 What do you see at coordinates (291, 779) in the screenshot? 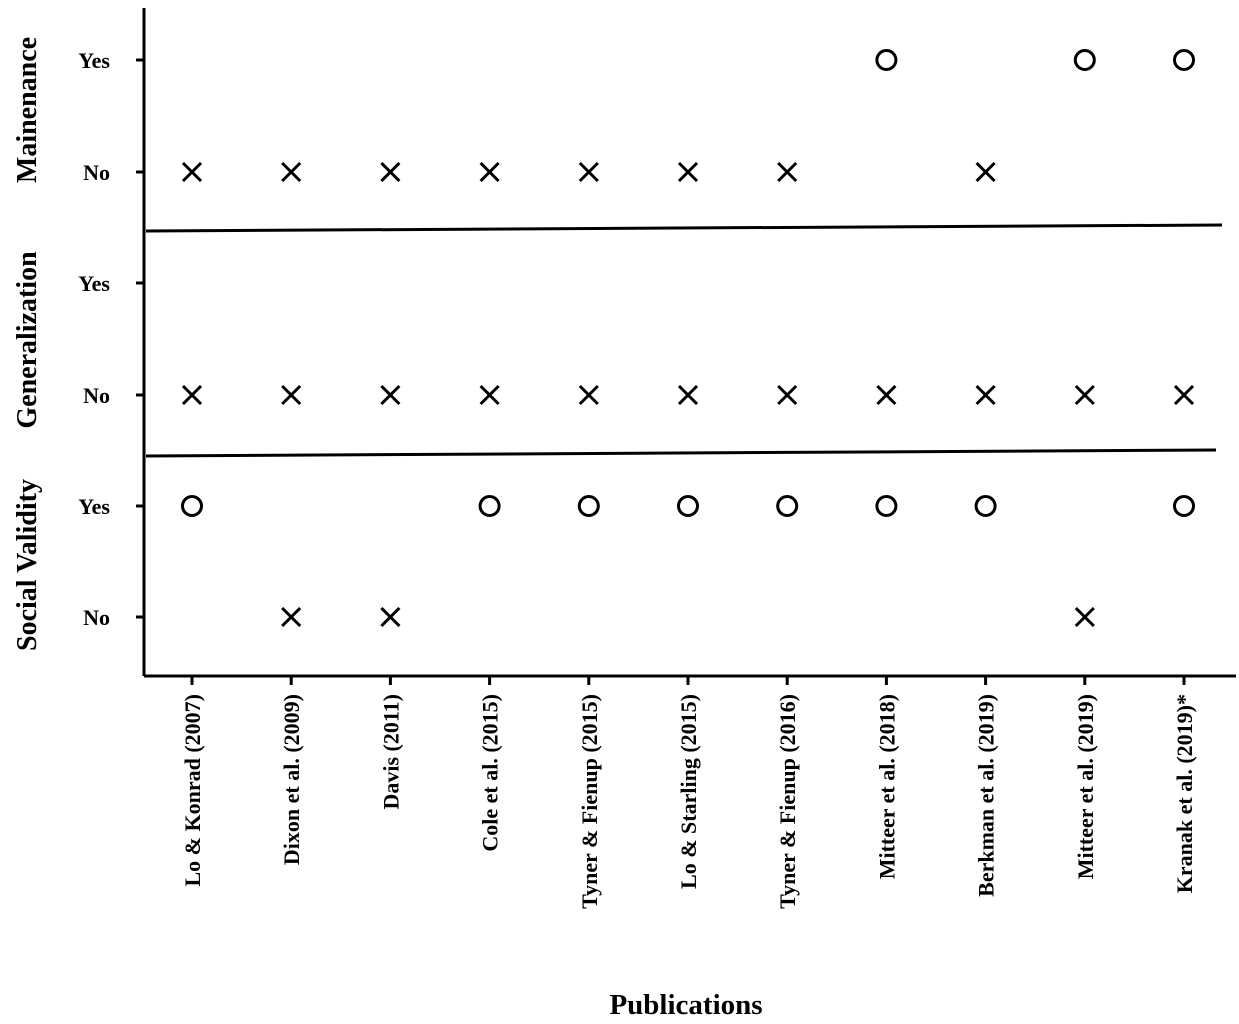
I see `x-tick-label: Dixon et al. (2009)` at bounding box center [291, 779].